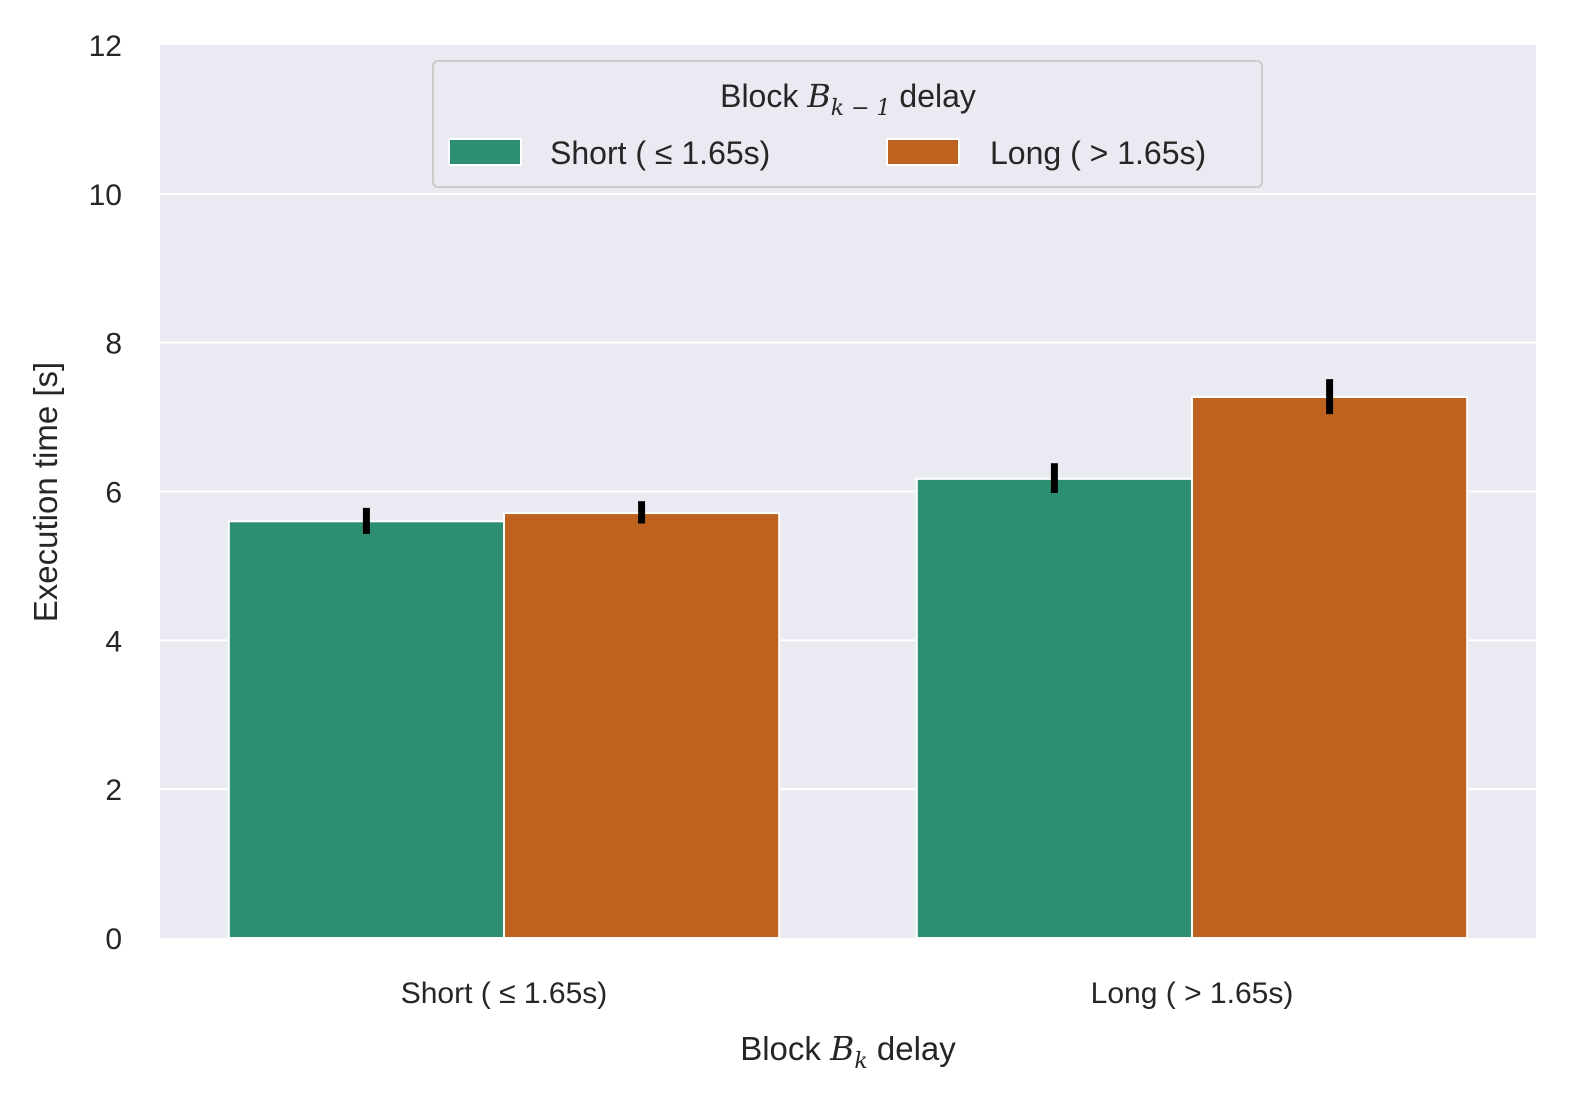 This screenshot has height=1111, width=1583. Describe the element at coordinates (113, 344) in the screenshot. I see `y-tick-label: 8` at that location.